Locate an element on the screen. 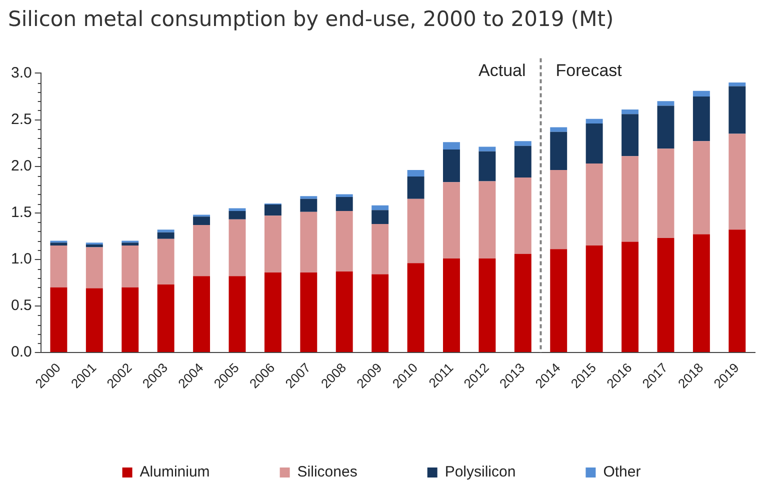  y-tick-label: 2.0 is located at coordinates (21, 165).